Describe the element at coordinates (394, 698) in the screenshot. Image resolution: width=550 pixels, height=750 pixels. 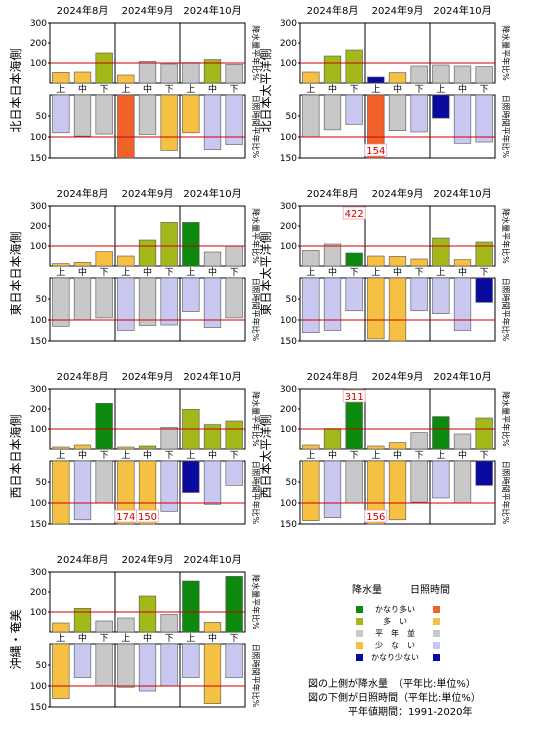
I see `legend-note-sunshine: 図の下側が日照時間（平年比:単位%）` at that location.